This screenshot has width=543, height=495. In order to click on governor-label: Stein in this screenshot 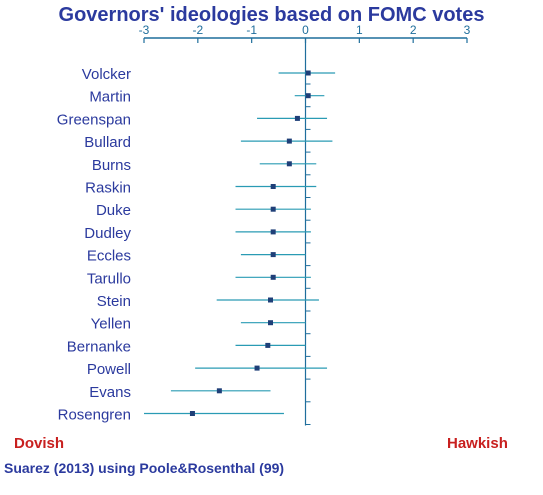, I will do `click(114, 301)`.